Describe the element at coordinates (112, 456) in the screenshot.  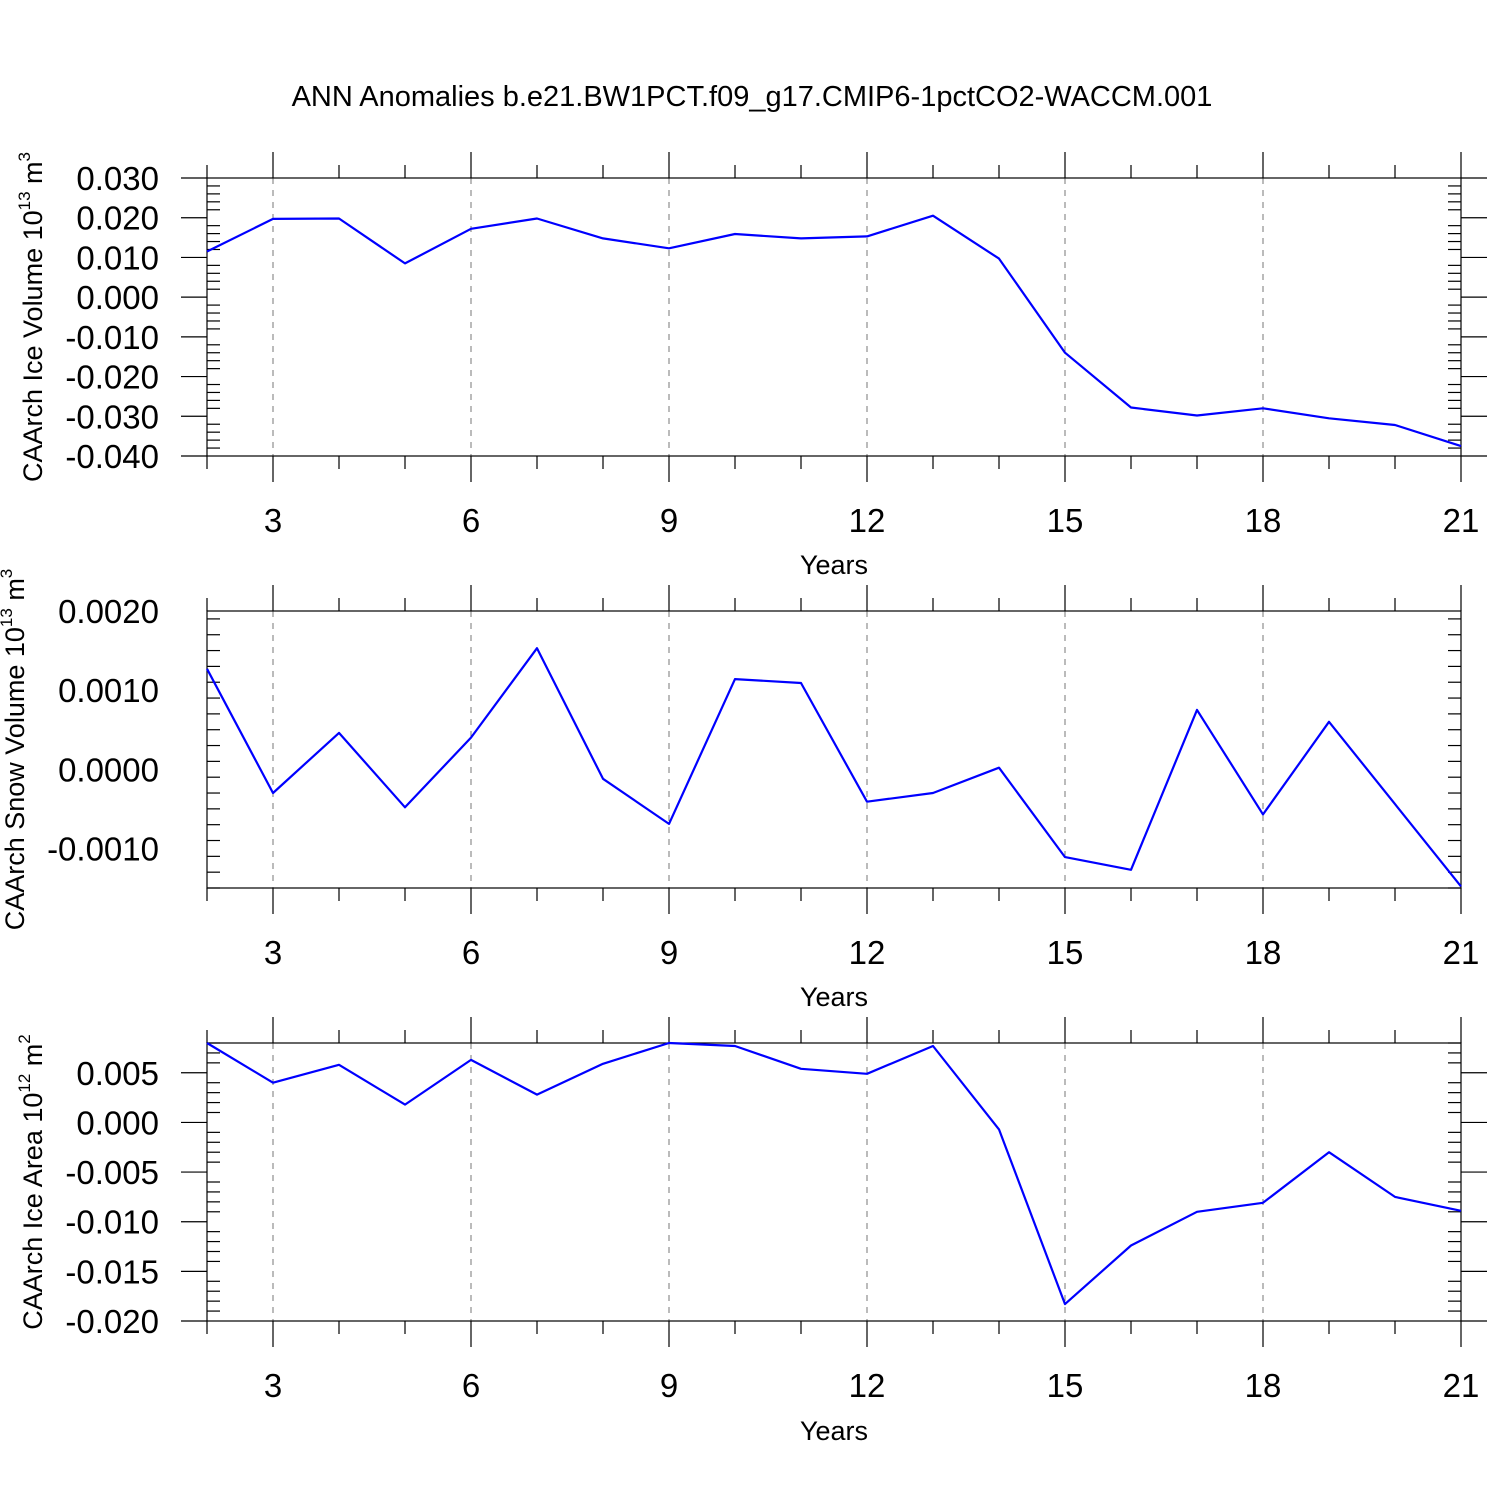
I see `y-tick-label: -0.040` at that location.